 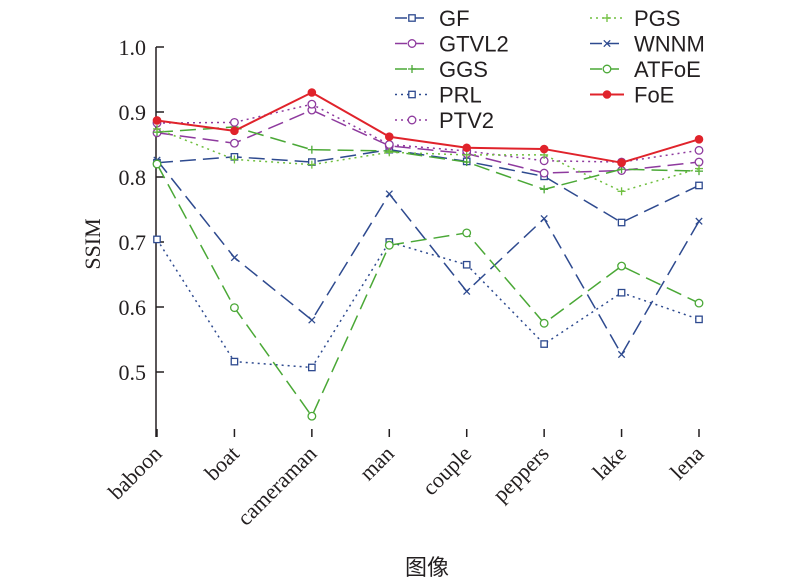 I want to click on legend-item-gf: GF, so click(x=432, y=18).